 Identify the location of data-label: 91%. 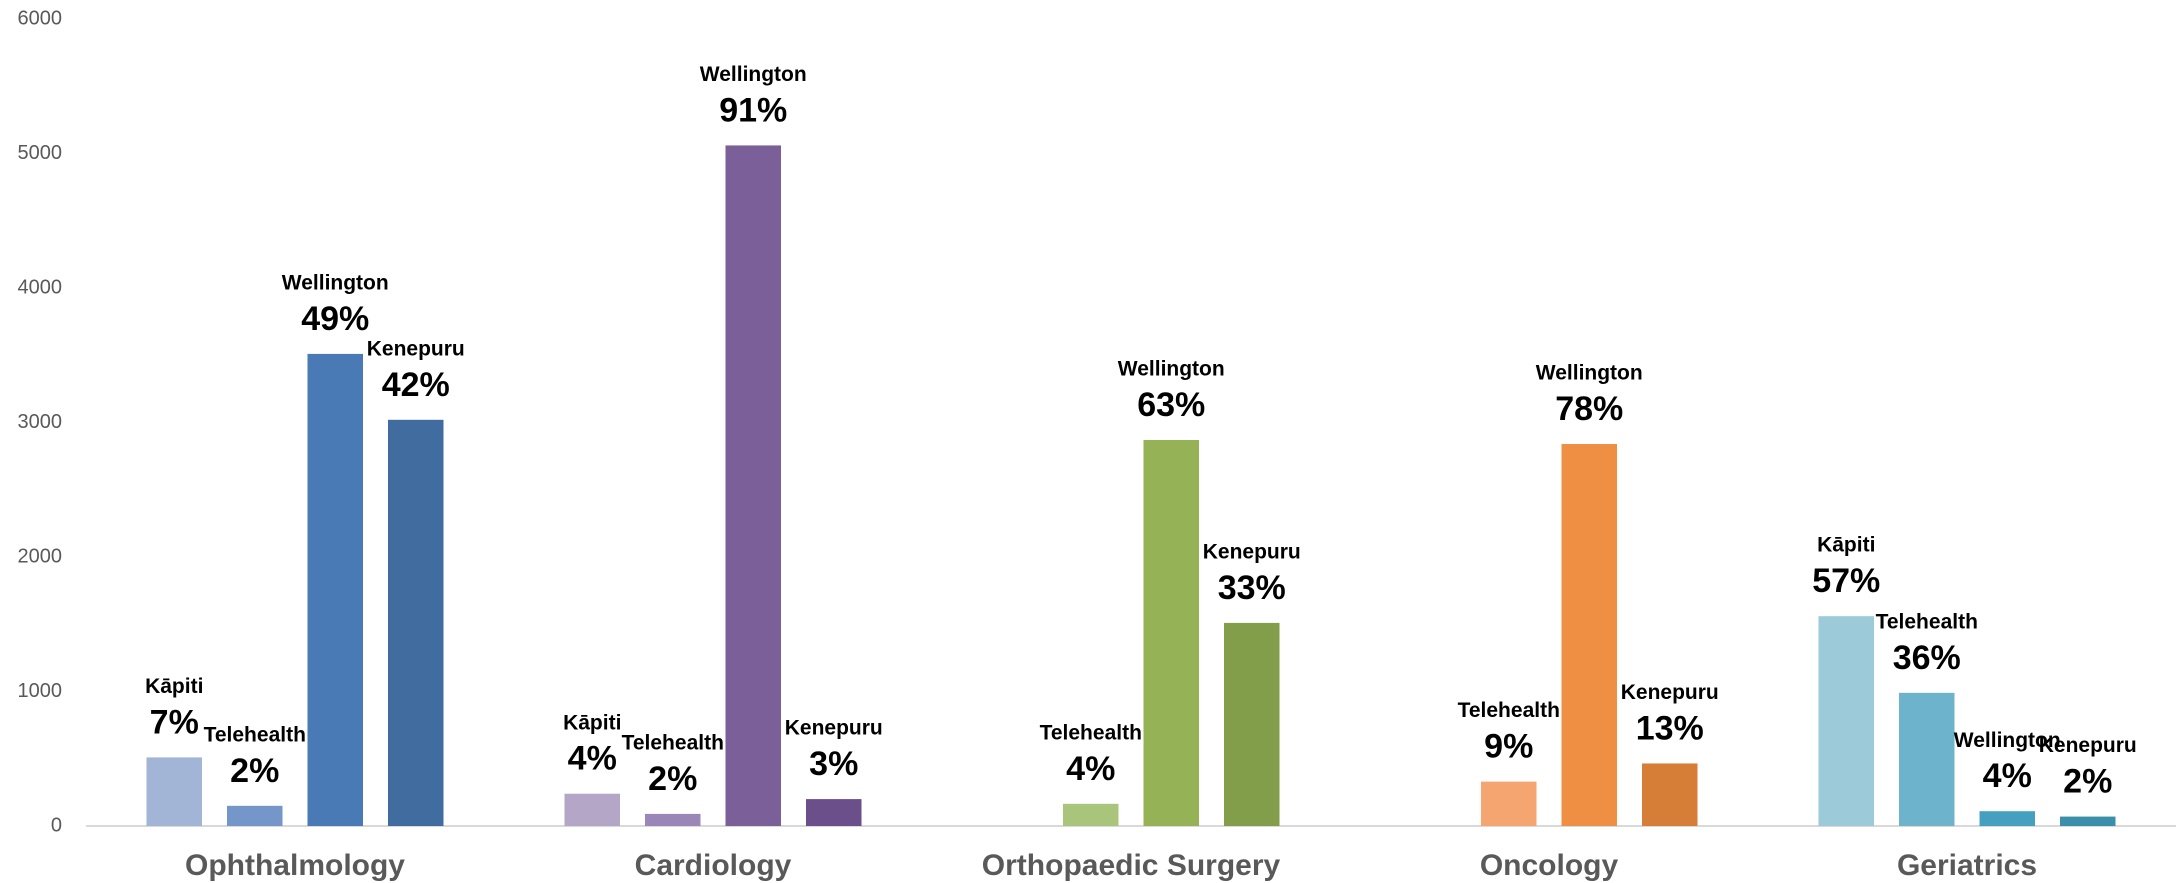
(753, 110).